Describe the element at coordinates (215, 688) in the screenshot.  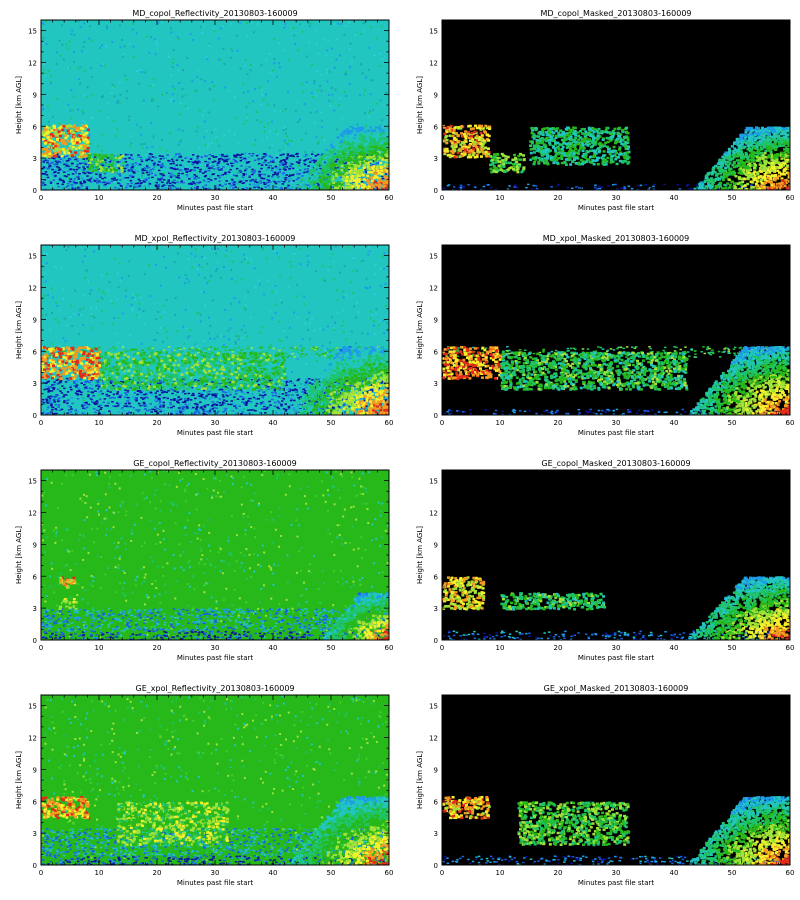
I see `chart-title: GE_xpol_Reflectivity_20130803-160009` at that location.